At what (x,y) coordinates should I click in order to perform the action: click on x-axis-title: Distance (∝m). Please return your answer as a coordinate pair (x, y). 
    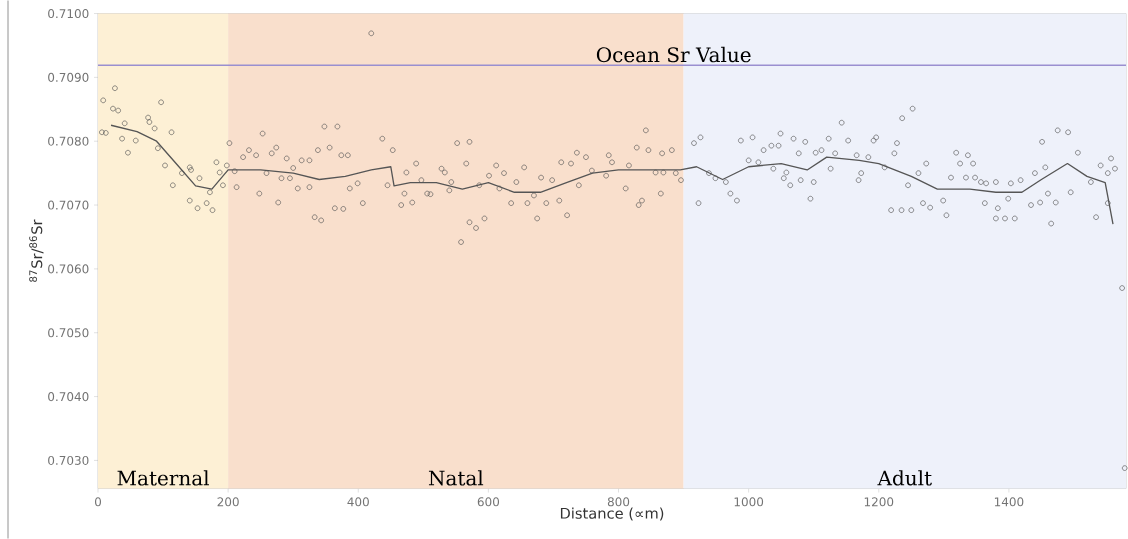
    Looking at the image, I should click on (612, 514).